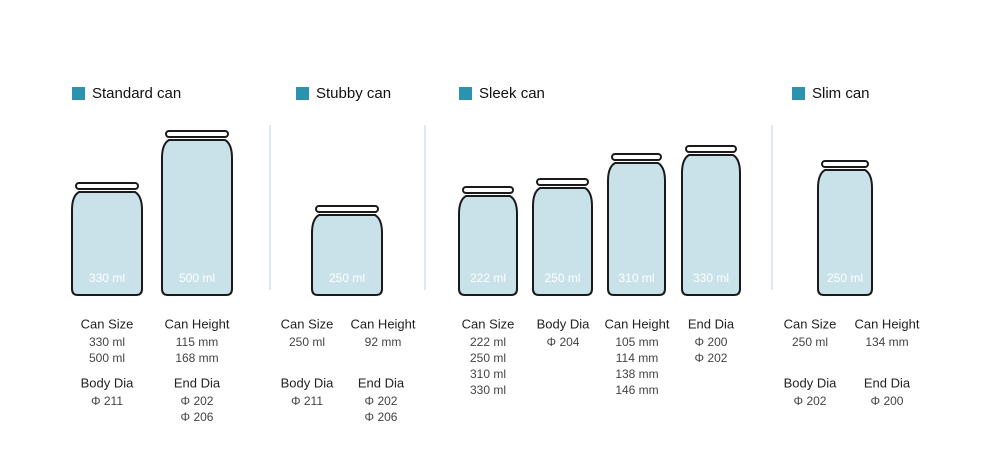 The height and width of the screenshot is (475, 985). Describe the element at coordinates (488, 342) in the screenshot. I see `spec-value: 222 ml` at that location.